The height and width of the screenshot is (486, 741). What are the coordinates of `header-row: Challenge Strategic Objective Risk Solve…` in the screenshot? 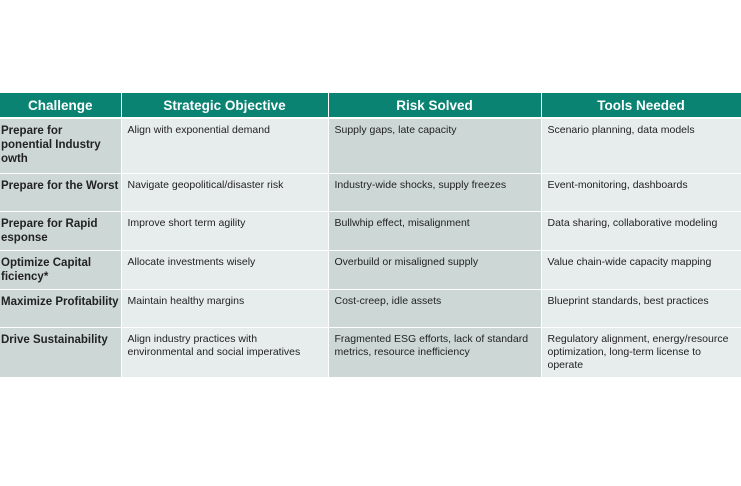 It's located at (370, 106).